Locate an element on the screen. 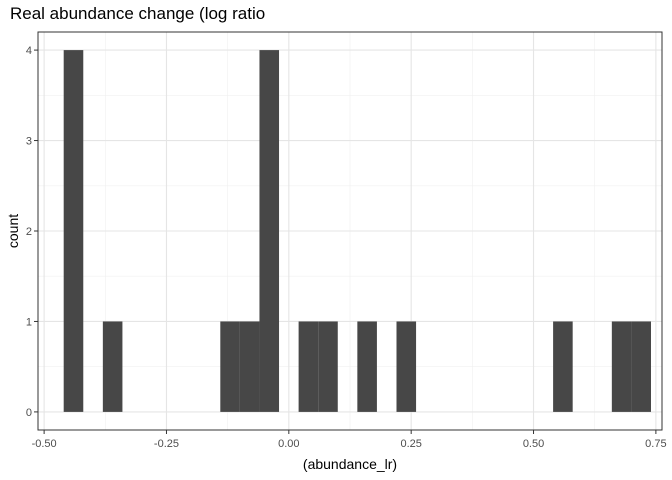 Image resolution: width=672 pixels, height=480 pixels. x-tick-label: 0.50 is located at coordinates (533, 444).